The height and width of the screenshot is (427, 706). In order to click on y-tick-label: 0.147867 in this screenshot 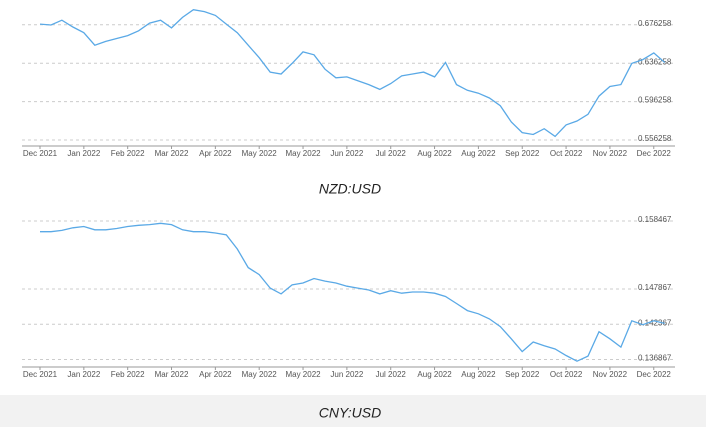, I will do `click(655, 287)`.